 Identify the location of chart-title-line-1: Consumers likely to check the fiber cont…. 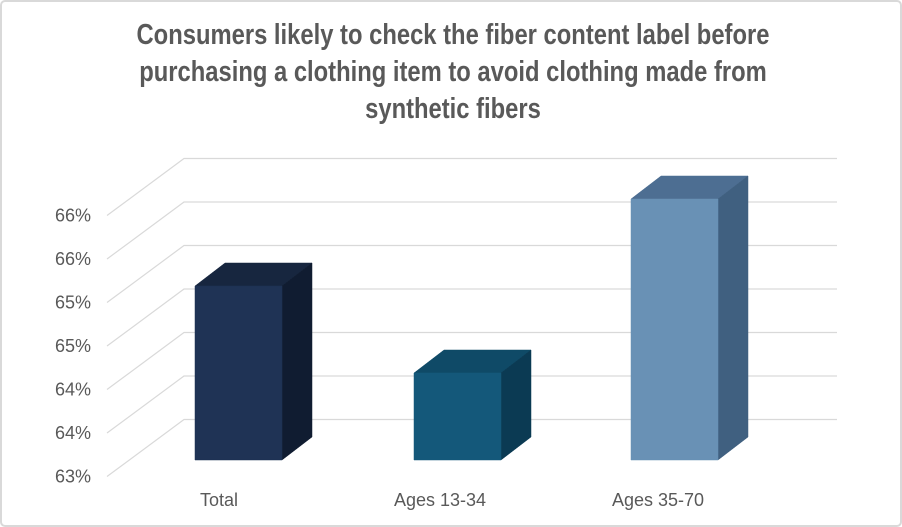
(453, 35).